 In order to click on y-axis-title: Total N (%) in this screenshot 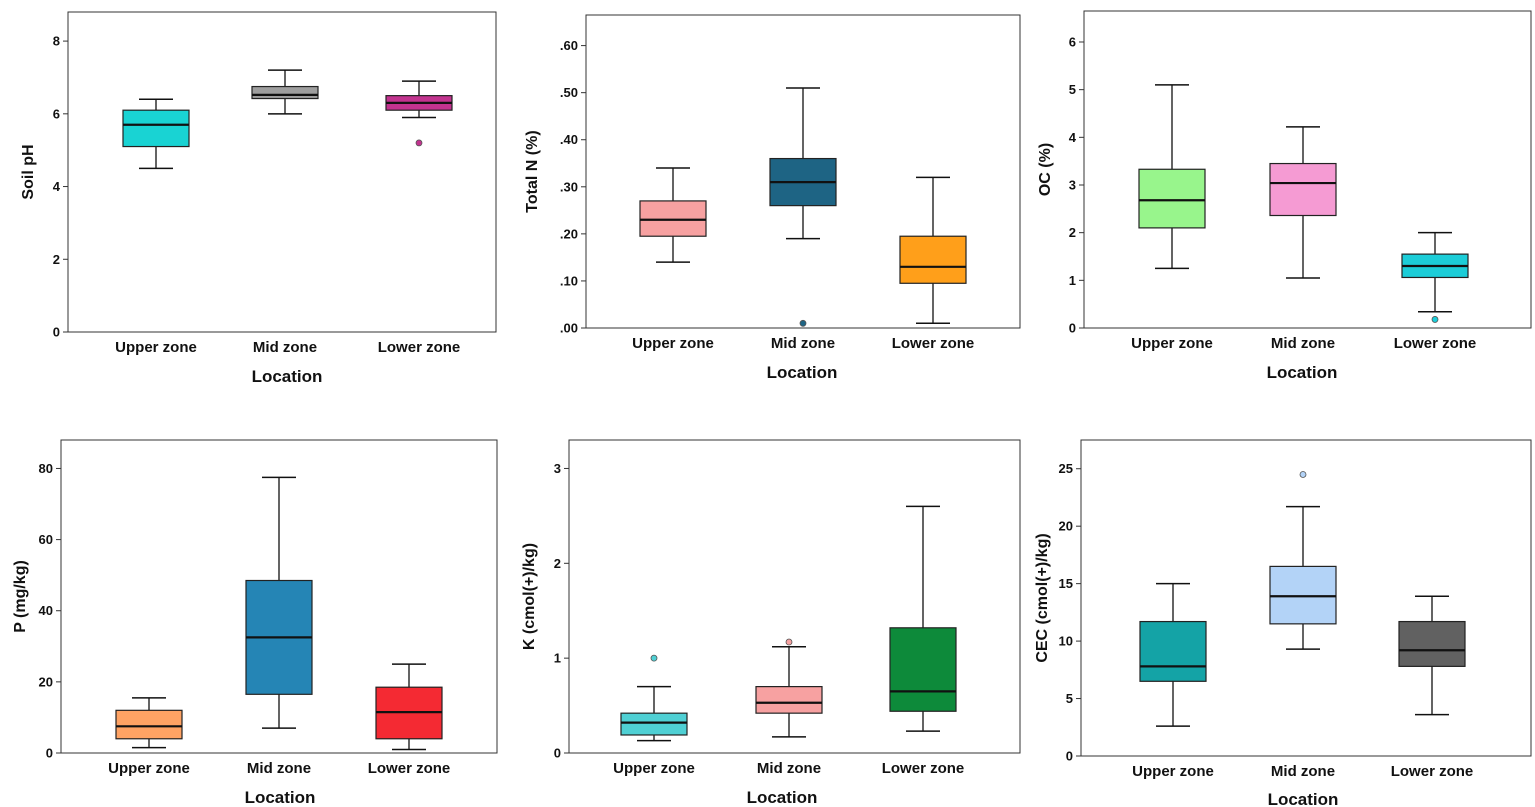, I will do `click(532, 171)`.